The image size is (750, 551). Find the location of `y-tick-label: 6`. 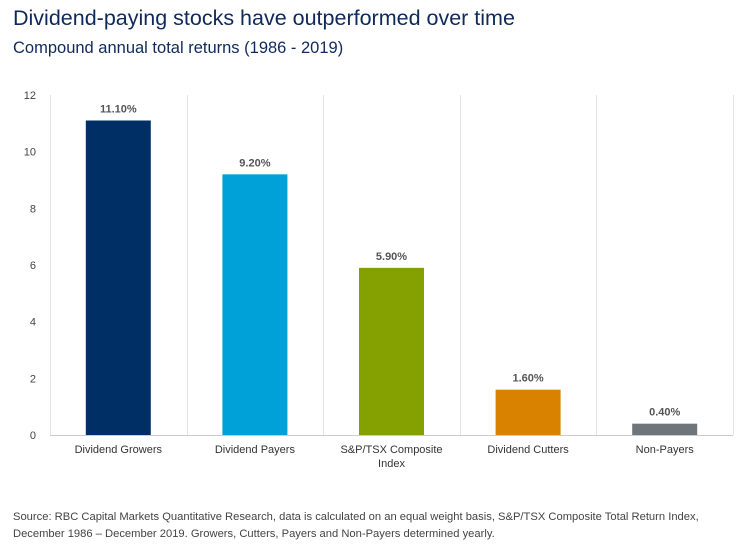

y-tick-label: 6 is located at coordinates (33, 266).